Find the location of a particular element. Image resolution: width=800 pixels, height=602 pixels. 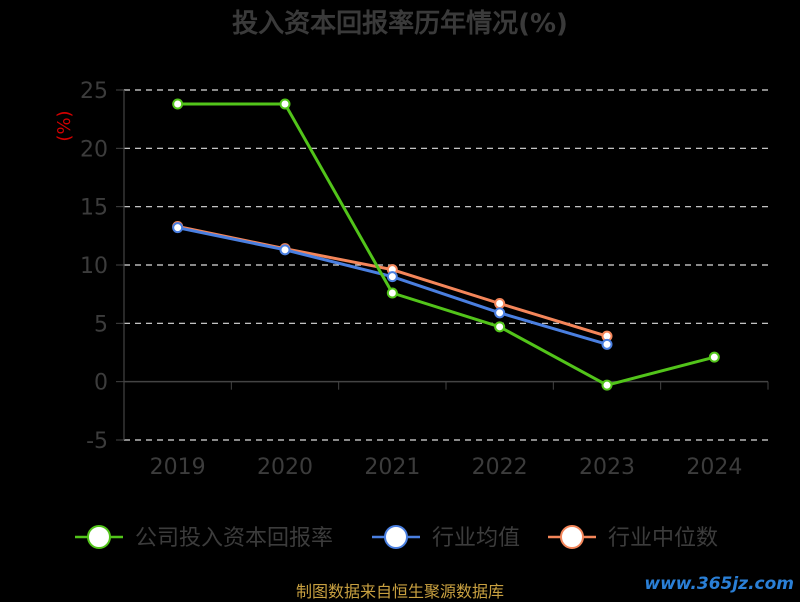

x-tick-label: 2019 is located at coordinates (178, 467).